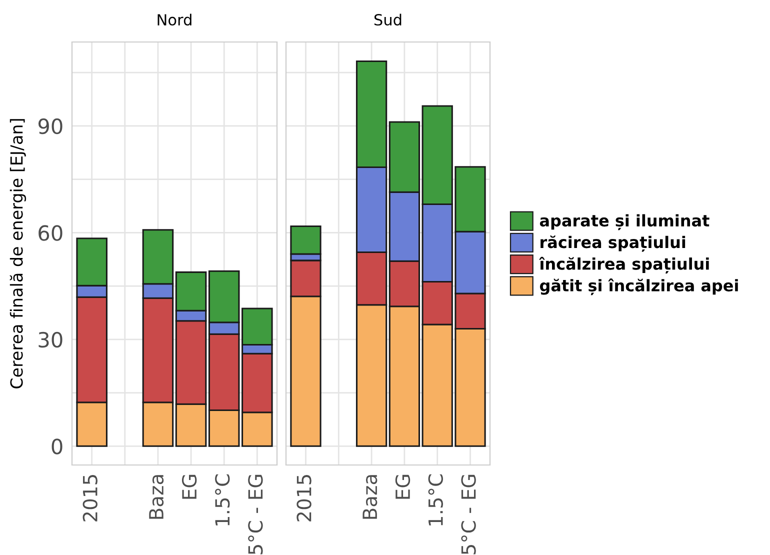 The width and height of the screenshot is (770, 555). Describe the element at coordinates (613, 243) in the screenshot. I see `legend-label: răcirea spațiului` at that location.